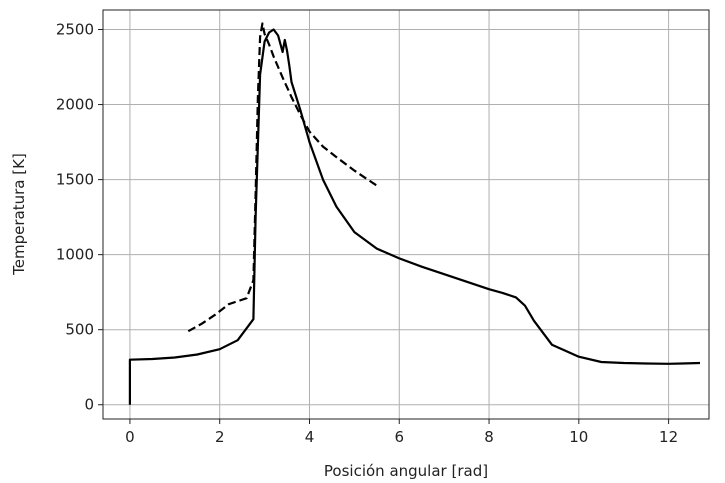 Image resolution: width=725 pixels, height=483 pixels. Describe the element at coordinates (75, 30) in the screenshot. I see `y-tick-label: 2500` at that location.